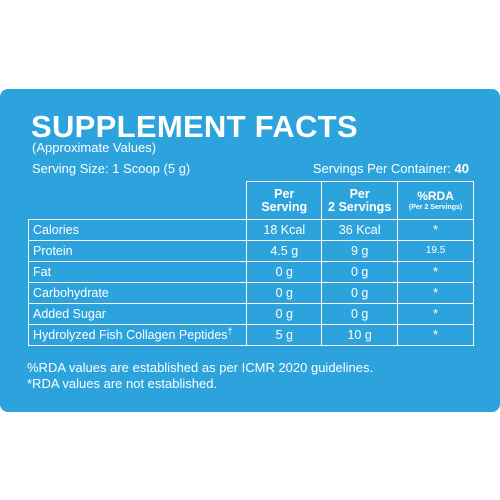  What do you see at coordinates (111, 168) in the screenshot?
I see `serving-size: Serving Size: 1 Scoop (5 g)` at bounding box center [111, 168].